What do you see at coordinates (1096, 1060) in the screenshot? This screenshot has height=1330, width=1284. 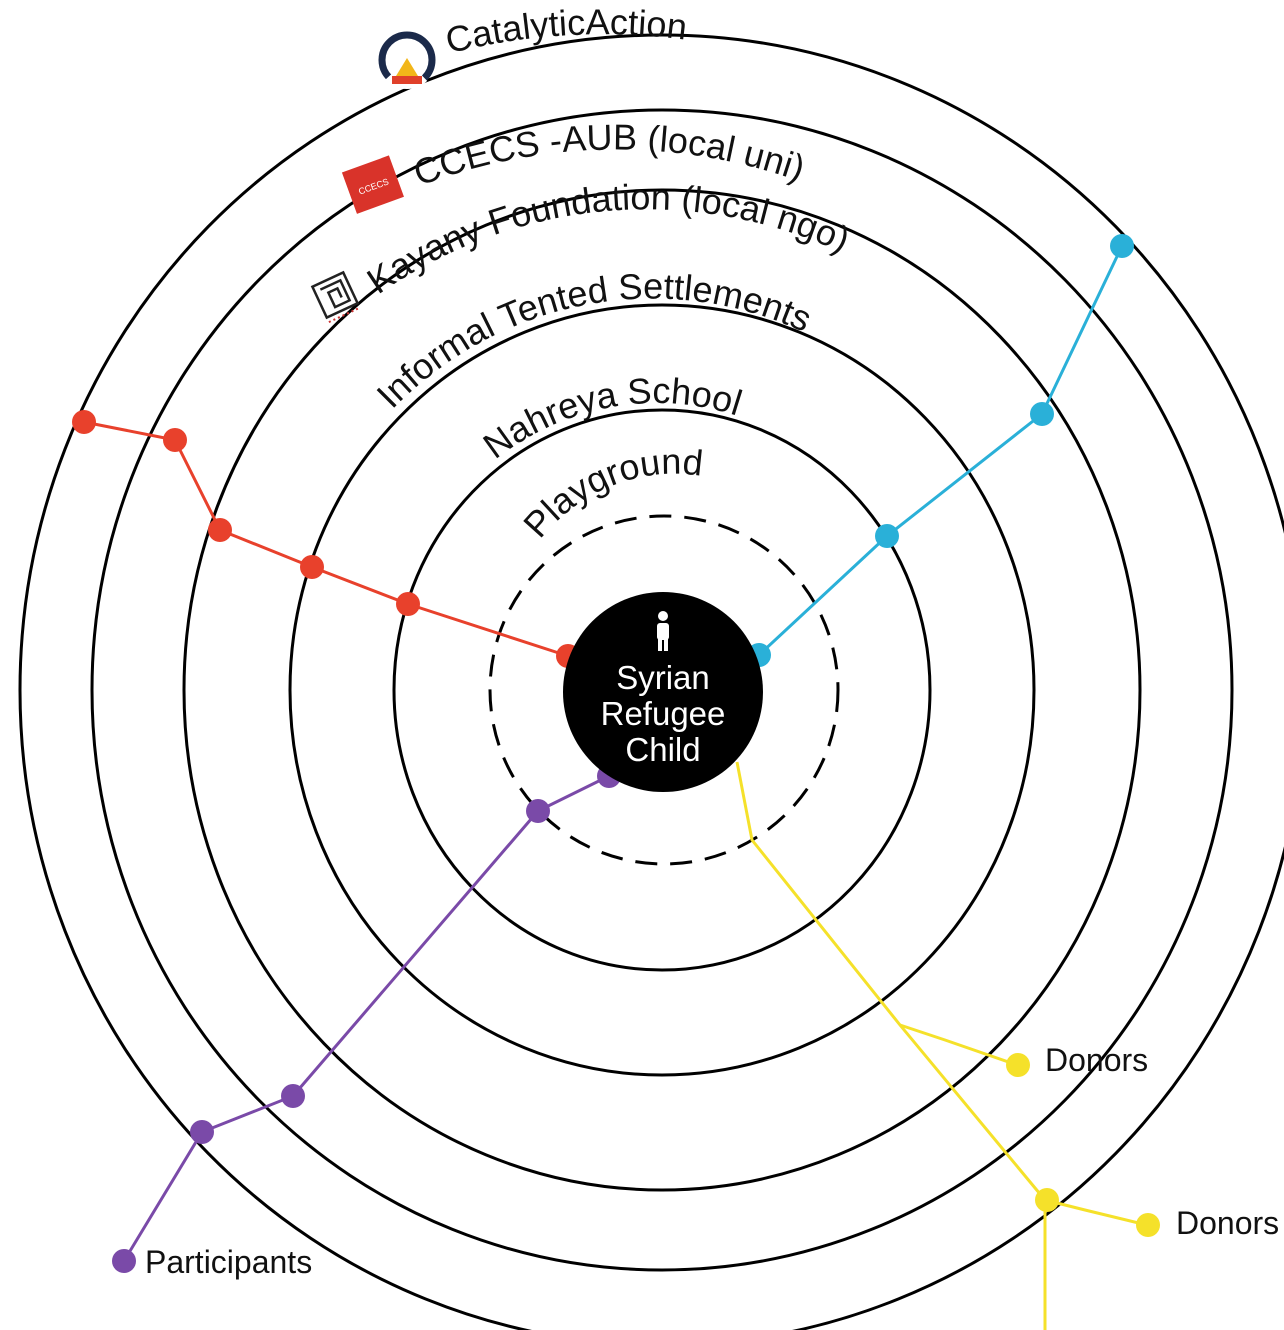 I see `donors-label-1: Donors` at bounding box center [1096, 1060].